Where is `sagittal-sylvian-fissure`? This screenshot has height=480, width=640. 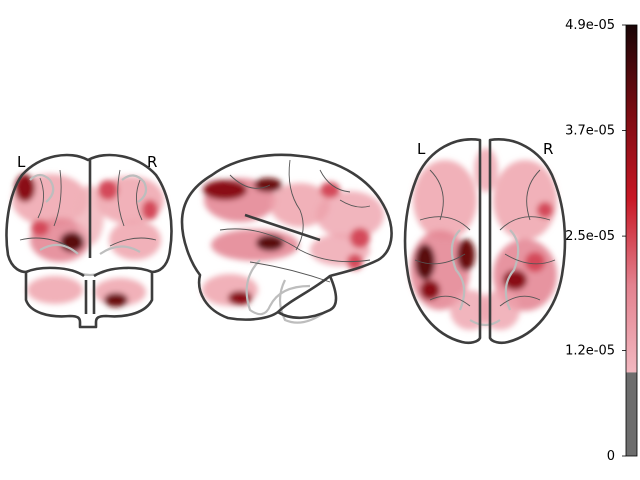
sagittal-sylvian-fissure is located at coordinates (282, 227).